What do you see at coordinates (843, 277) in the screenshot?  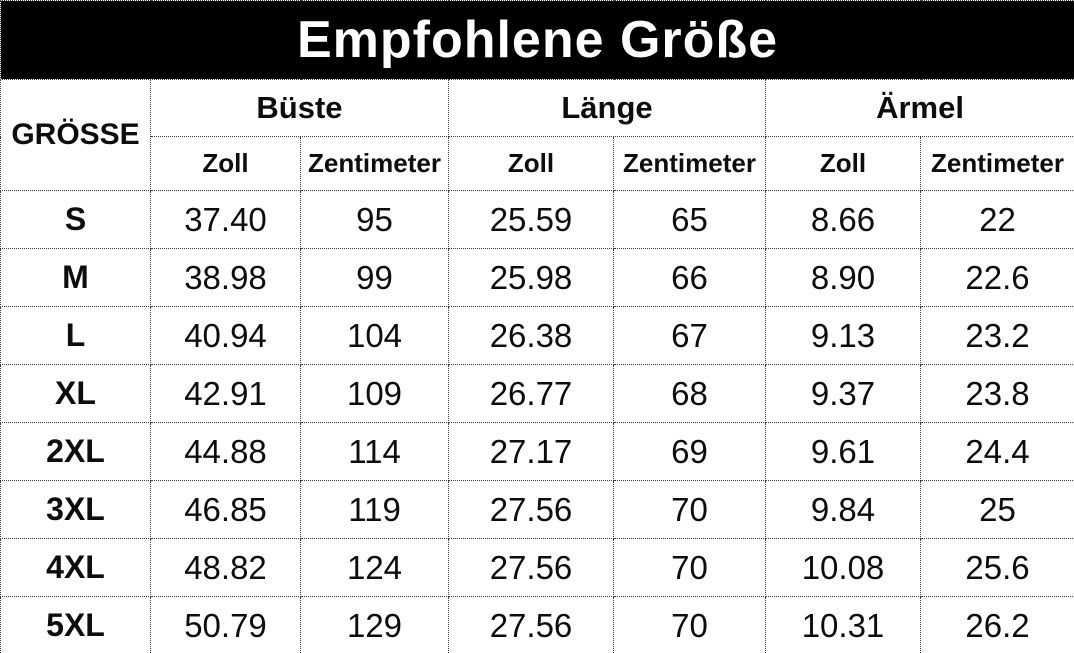 I see `sleeve-inch-value: 8.90` at bounding box center [843, 277].